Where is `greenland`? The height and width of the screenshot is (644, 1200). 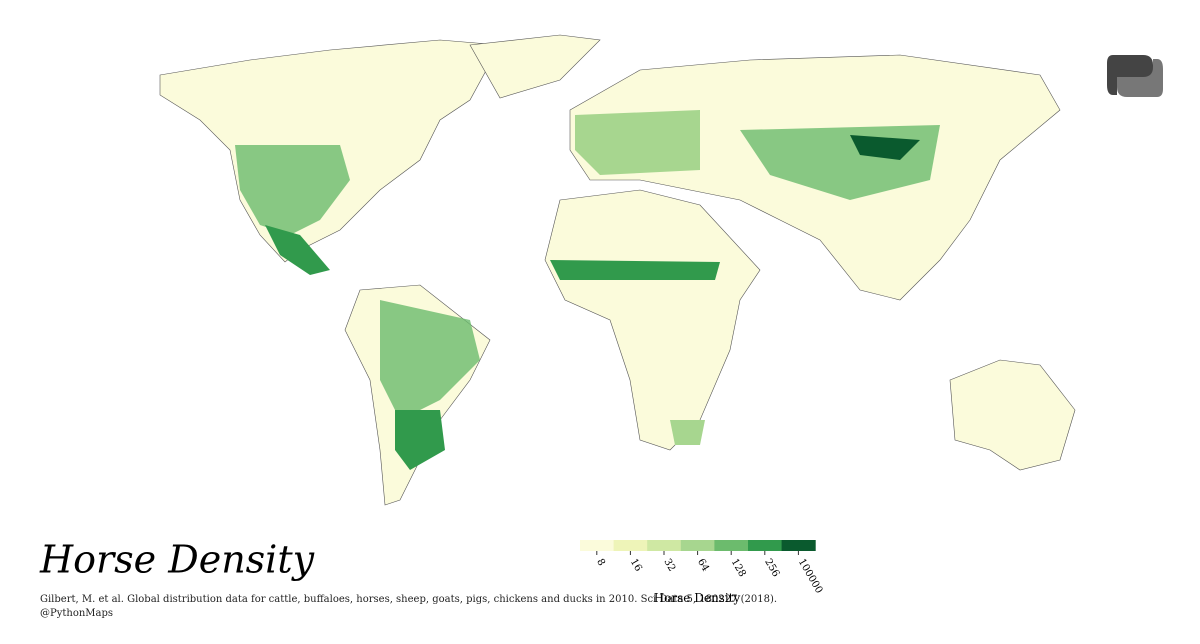 greenland is located at coordinates (535, 66).